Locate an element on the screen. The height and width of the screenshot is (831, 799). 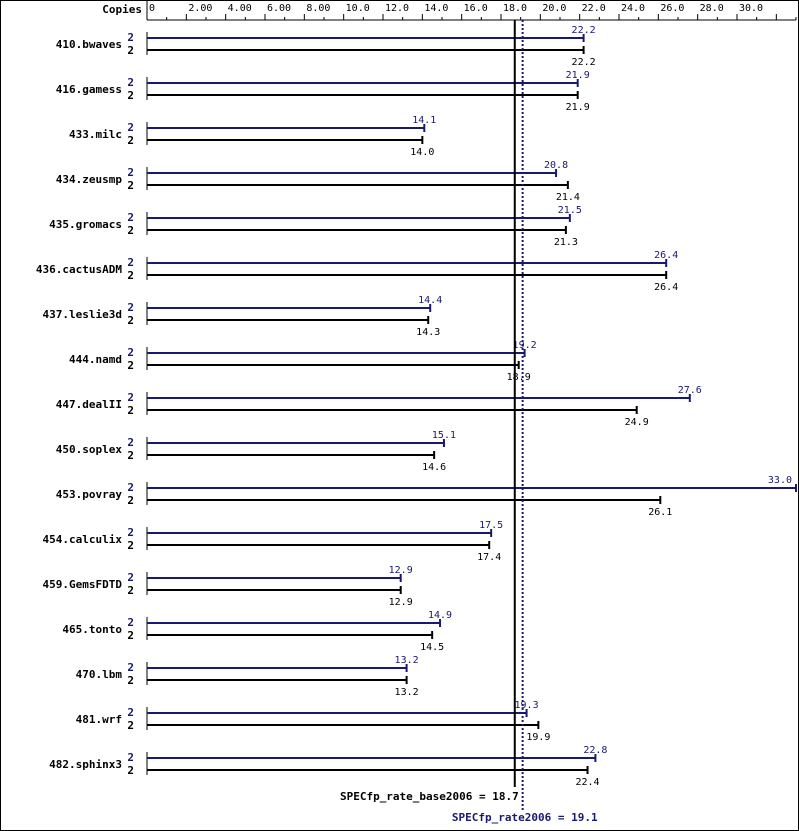
benchmark-label: 416.gamess is located at coordinates (89, 89).